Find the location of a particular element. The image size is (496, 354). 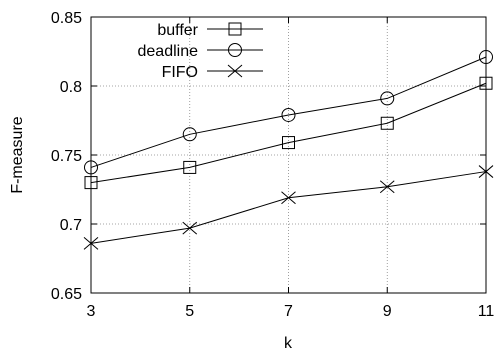

x-tick-label: 11 is located at coordinates (486, 311).